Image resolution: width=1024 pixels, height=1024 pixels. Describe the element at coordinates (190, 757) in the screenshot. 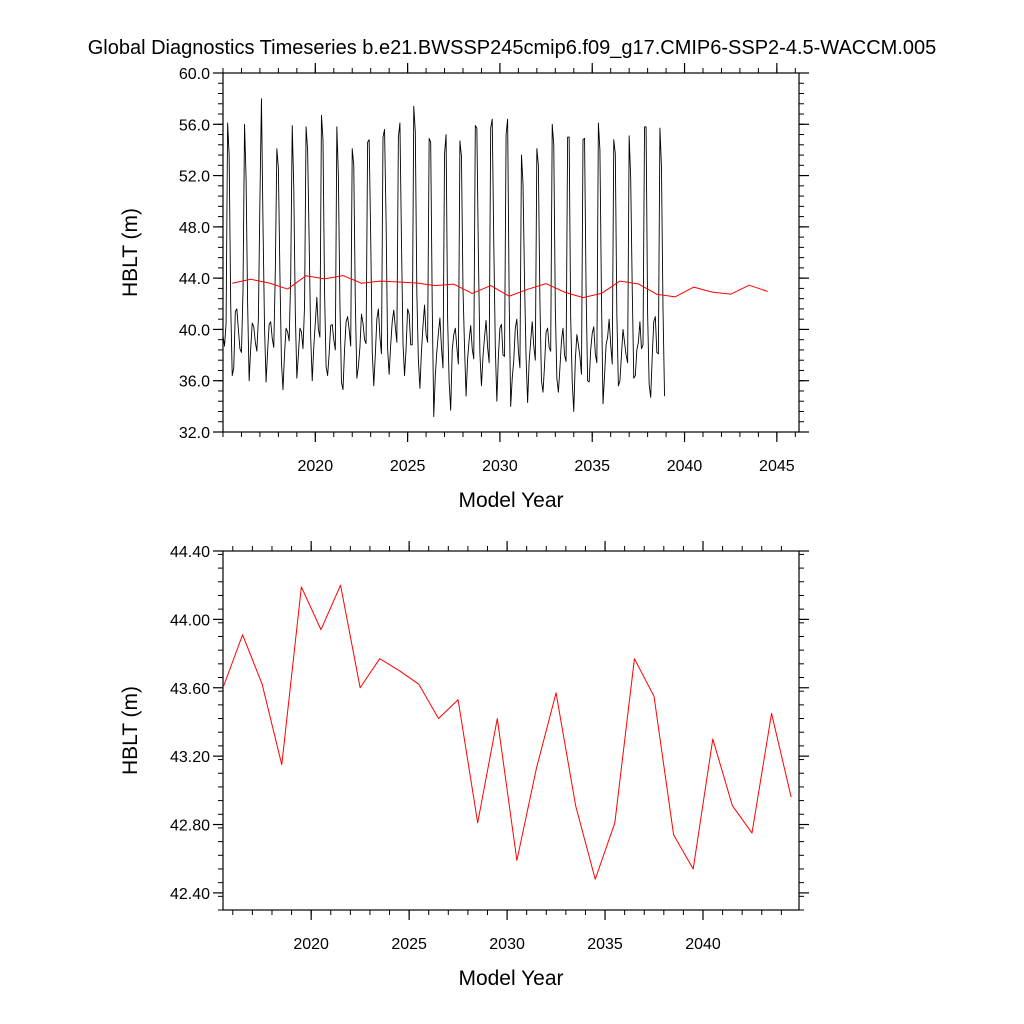

I see `y-tick-label: 43.20` at that location.